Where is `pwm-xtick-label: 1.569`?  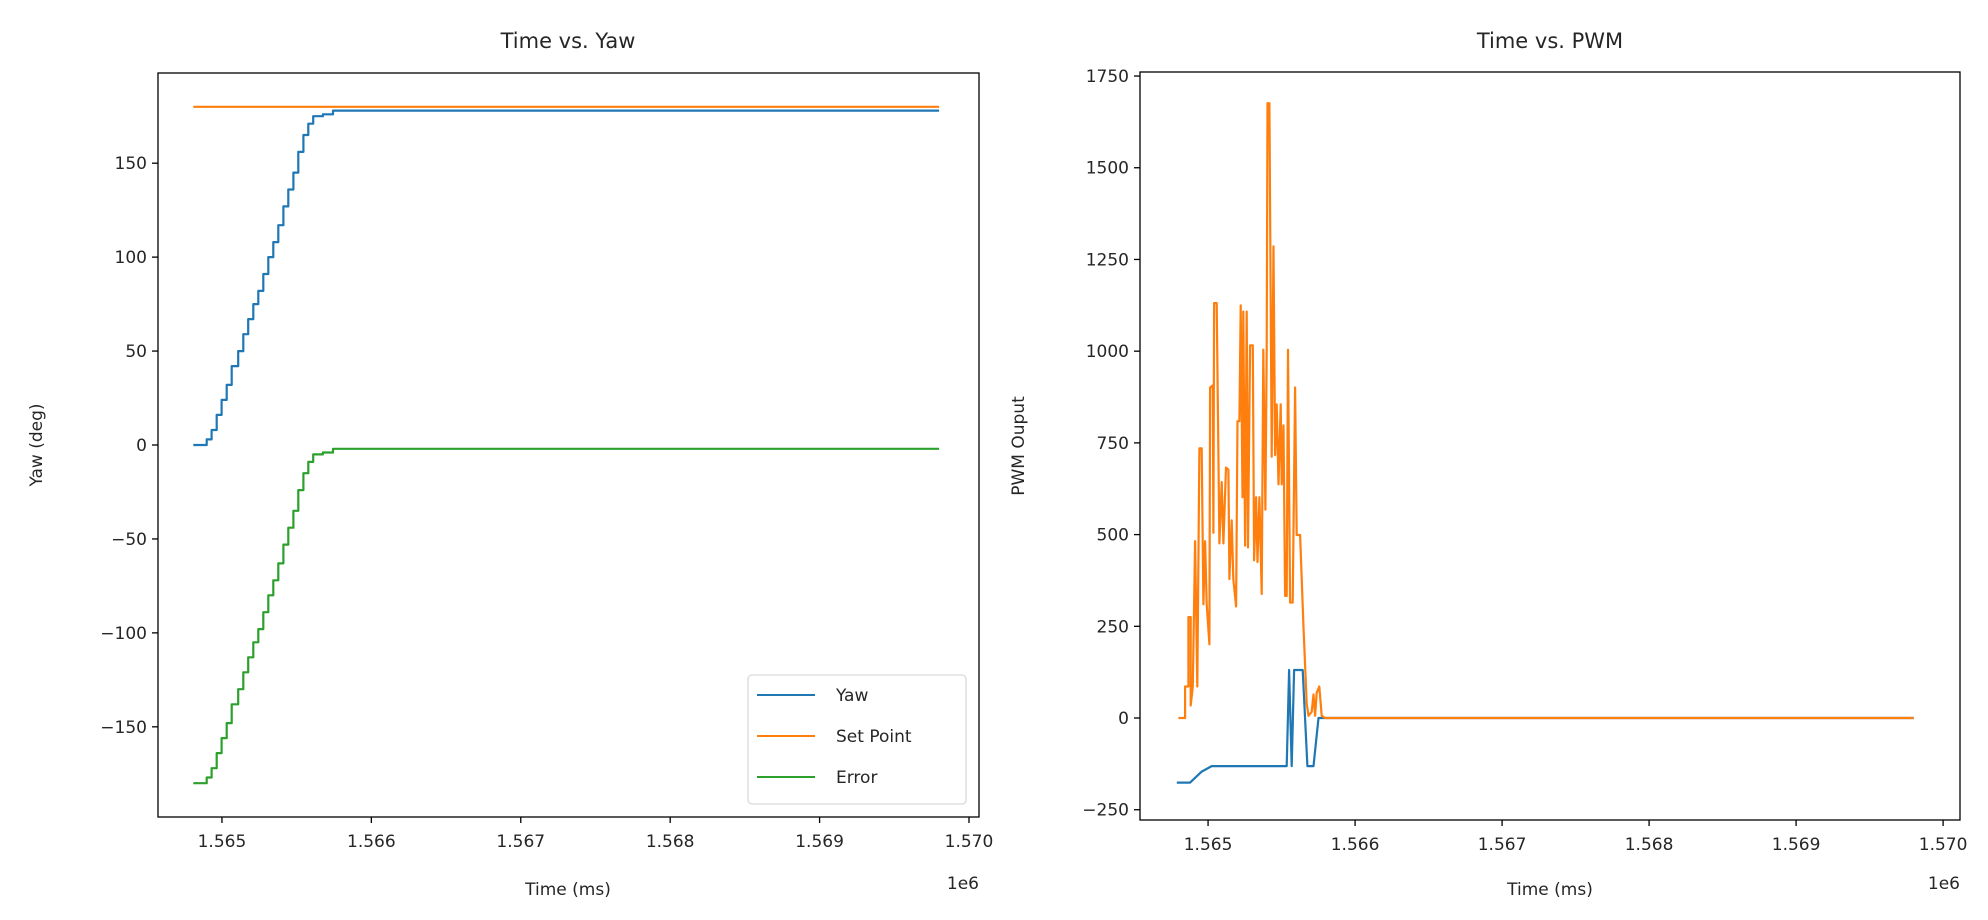
pwm-xtick-label: 1.569 is located at coordinates (1796, 845).